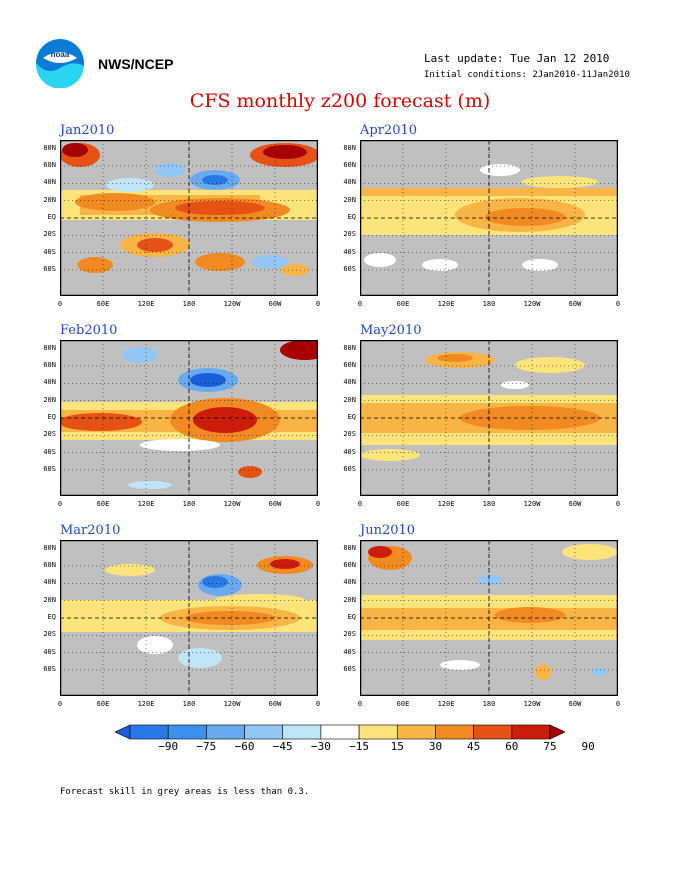 This screenshot has width=680, height=880. I want to click on panel-title-jan: Jan2010, so click(87, 130).